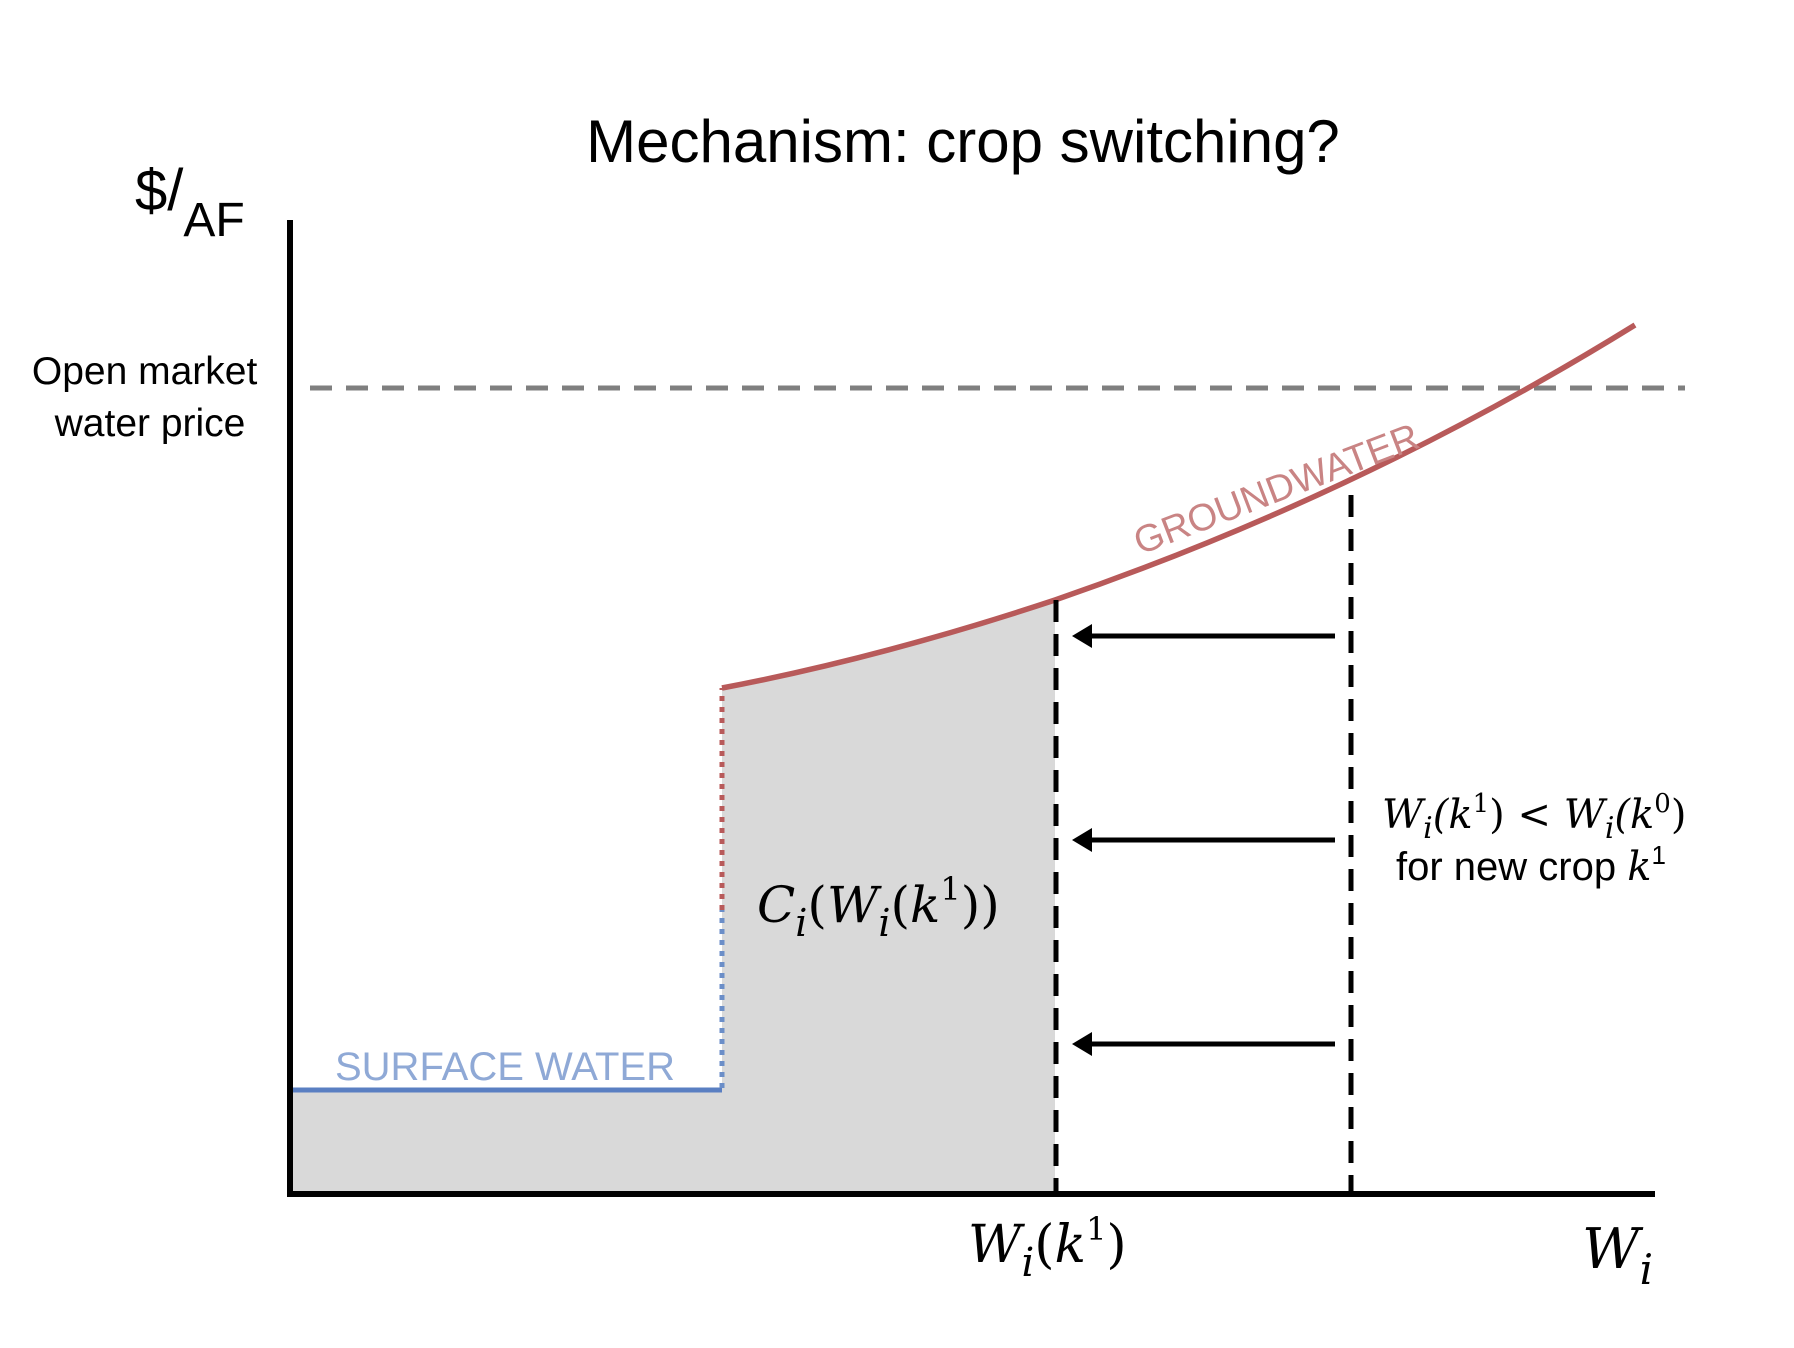 This screenshot has height=1348, width=1794. What do you see at coordinates (878, 907) in the screenshot?
I see `cost-area-label: Ci(Wi(k1))` at bounding box center [878, 907].